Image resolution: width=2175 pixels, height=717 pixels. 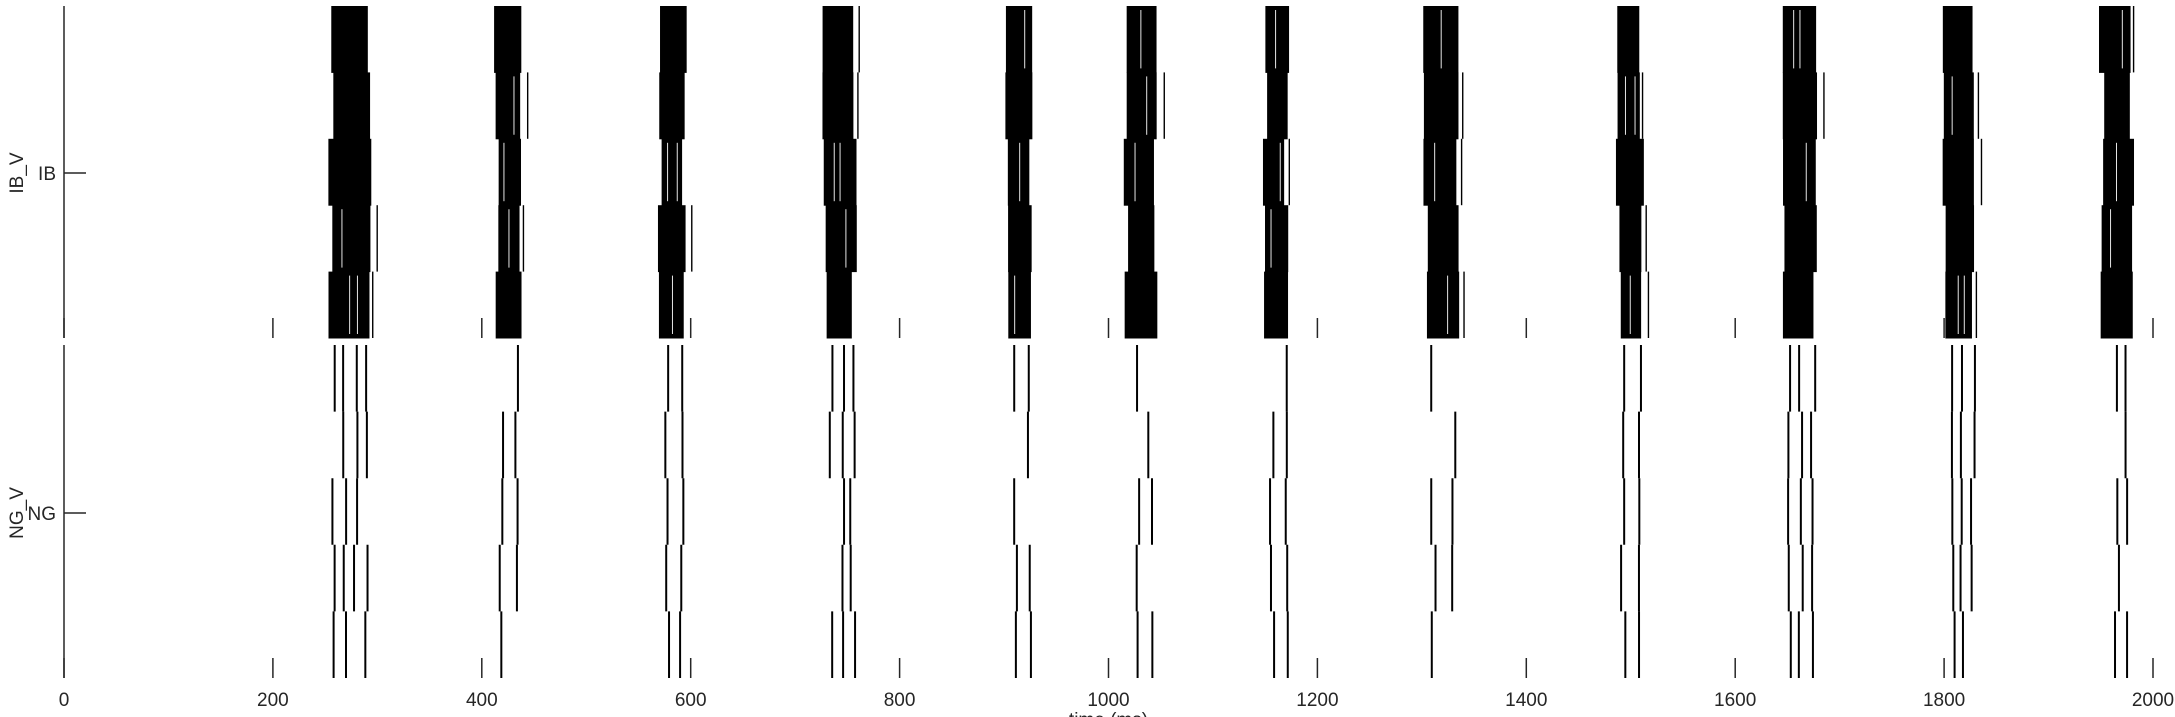 What do you see at coordinates (64, 700) in the screenshot?
I see `x-tick-label: 0` at bounding box center [64, 700].